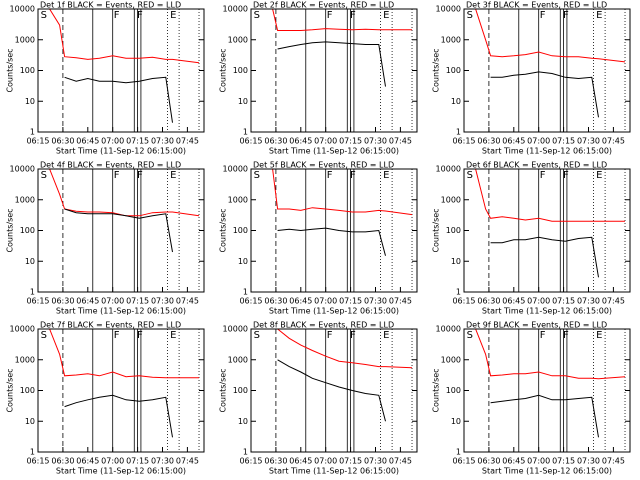  I want to click on x-axis-label: Start Time (11-Sep-12 06:15:00), so click(334, 471).